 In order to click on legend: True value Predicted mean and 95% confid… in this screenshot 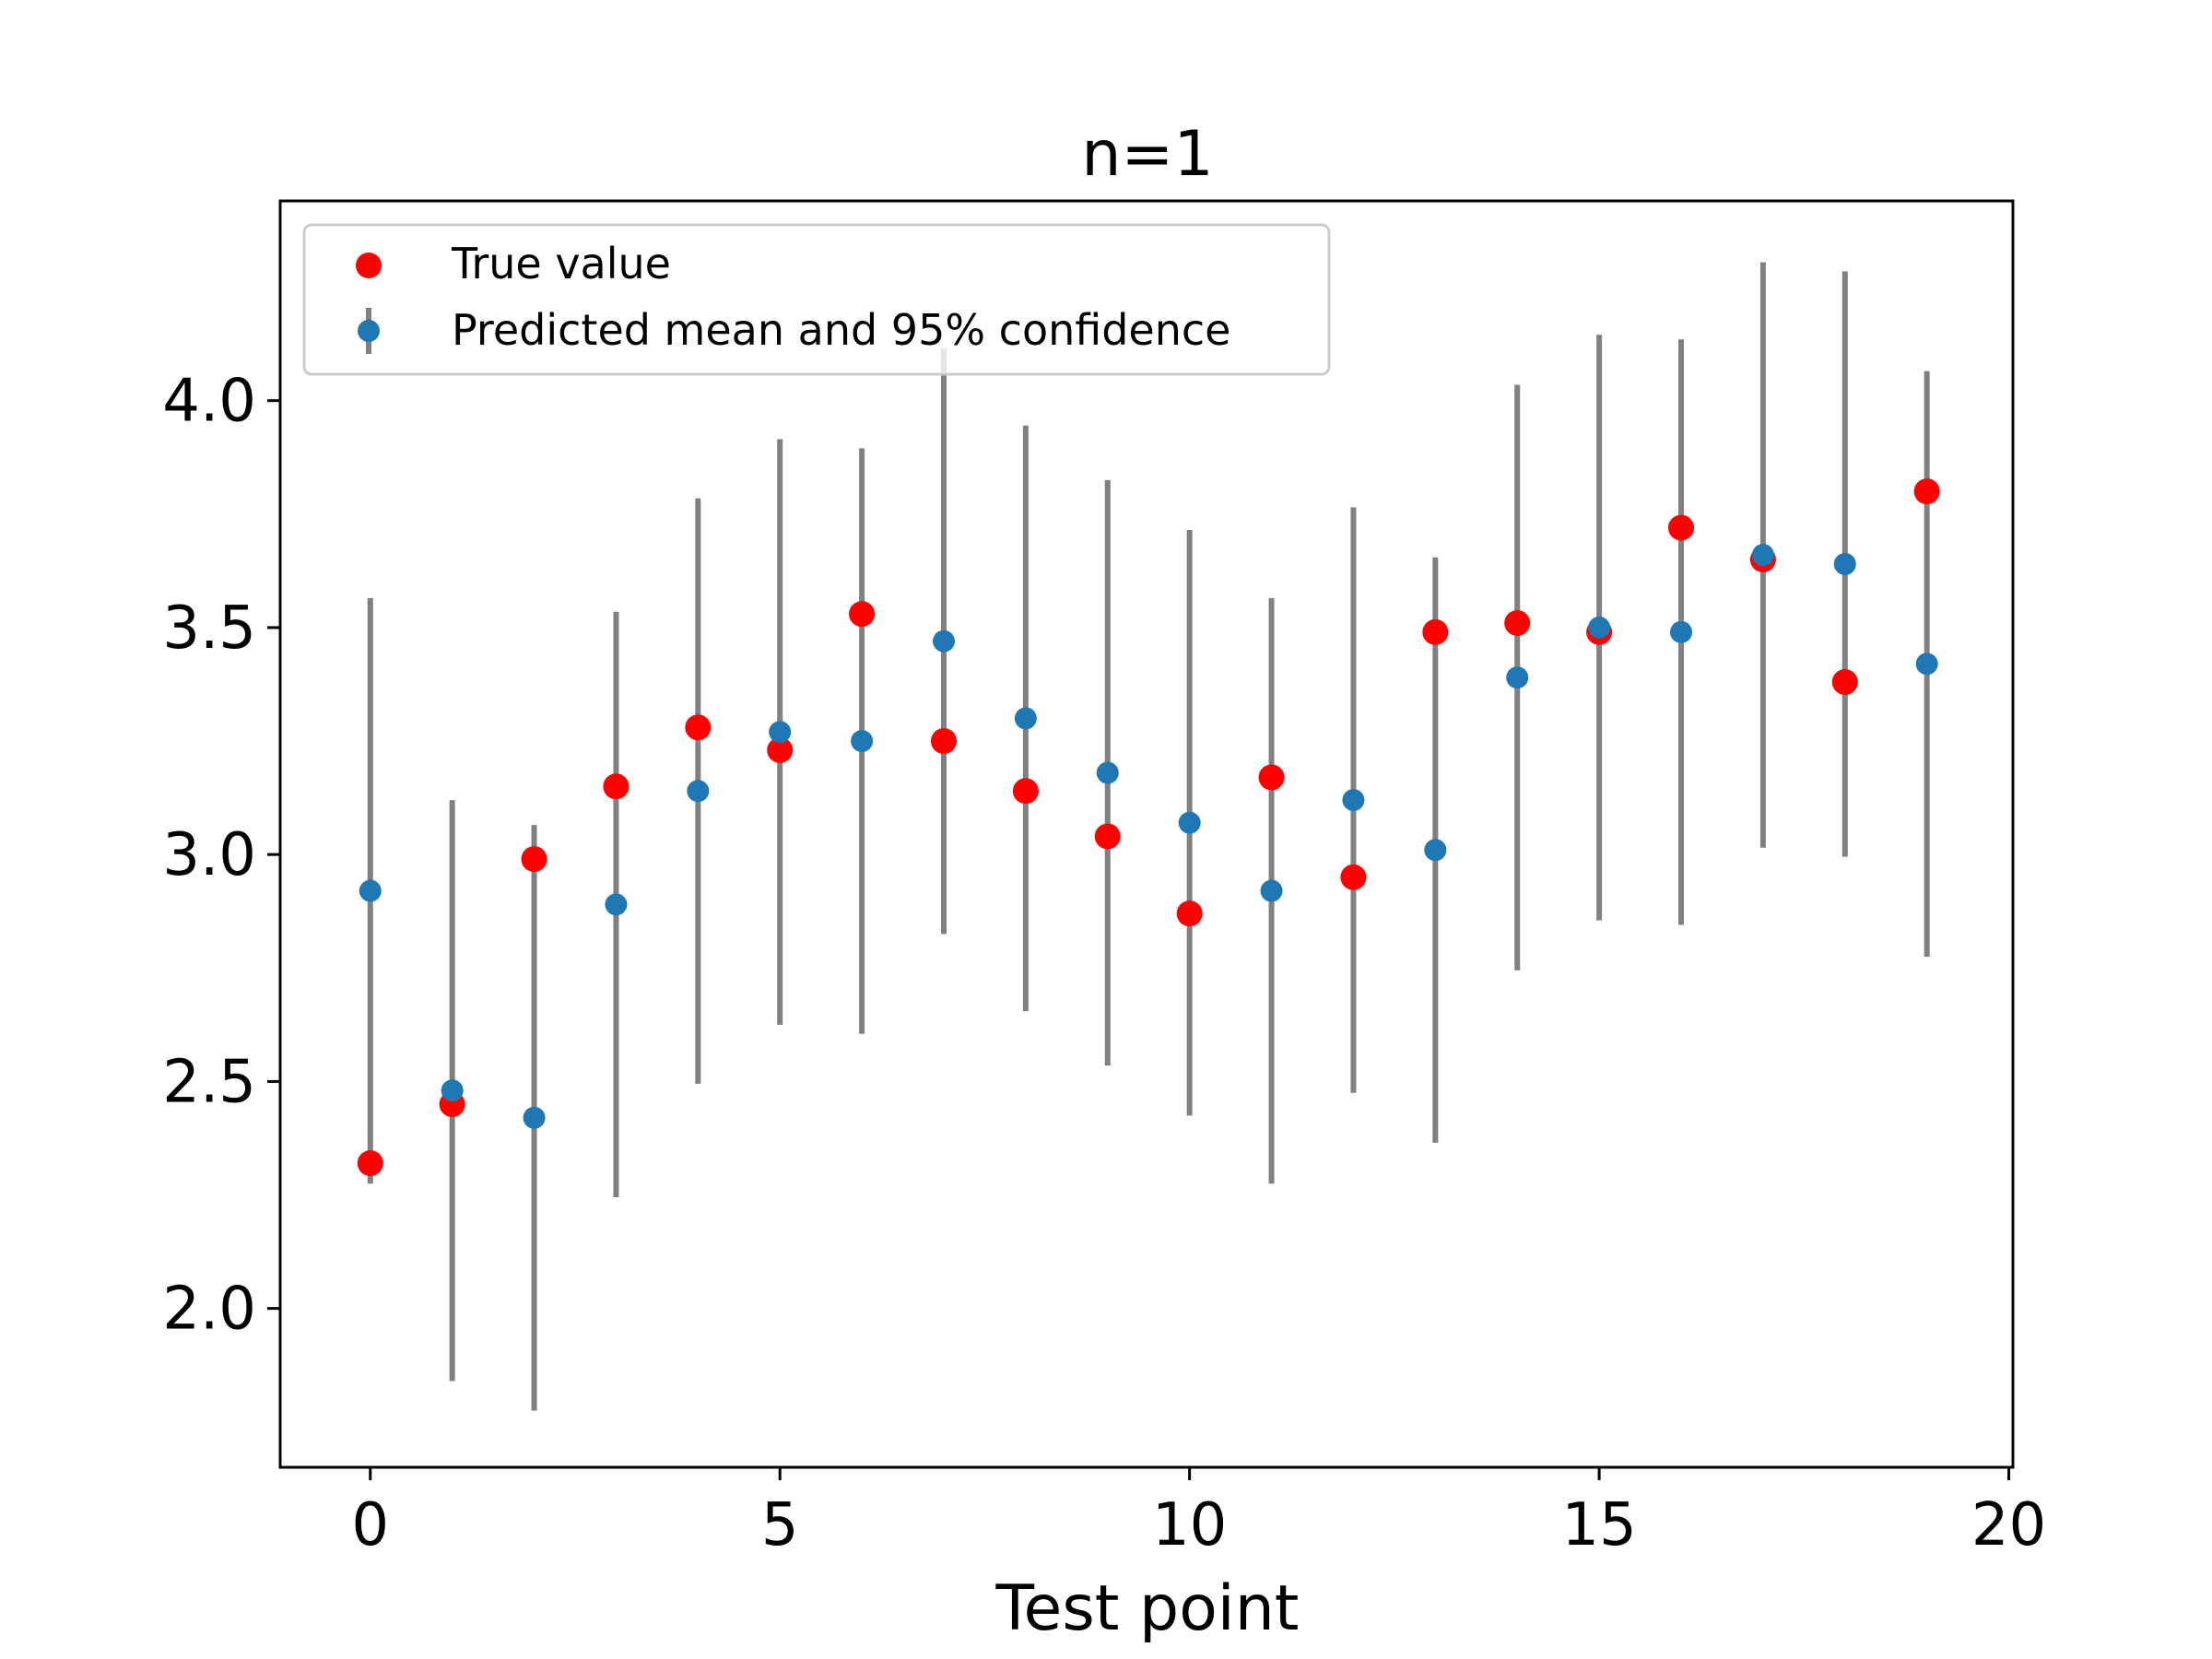, I will do `click(816, 299)`.